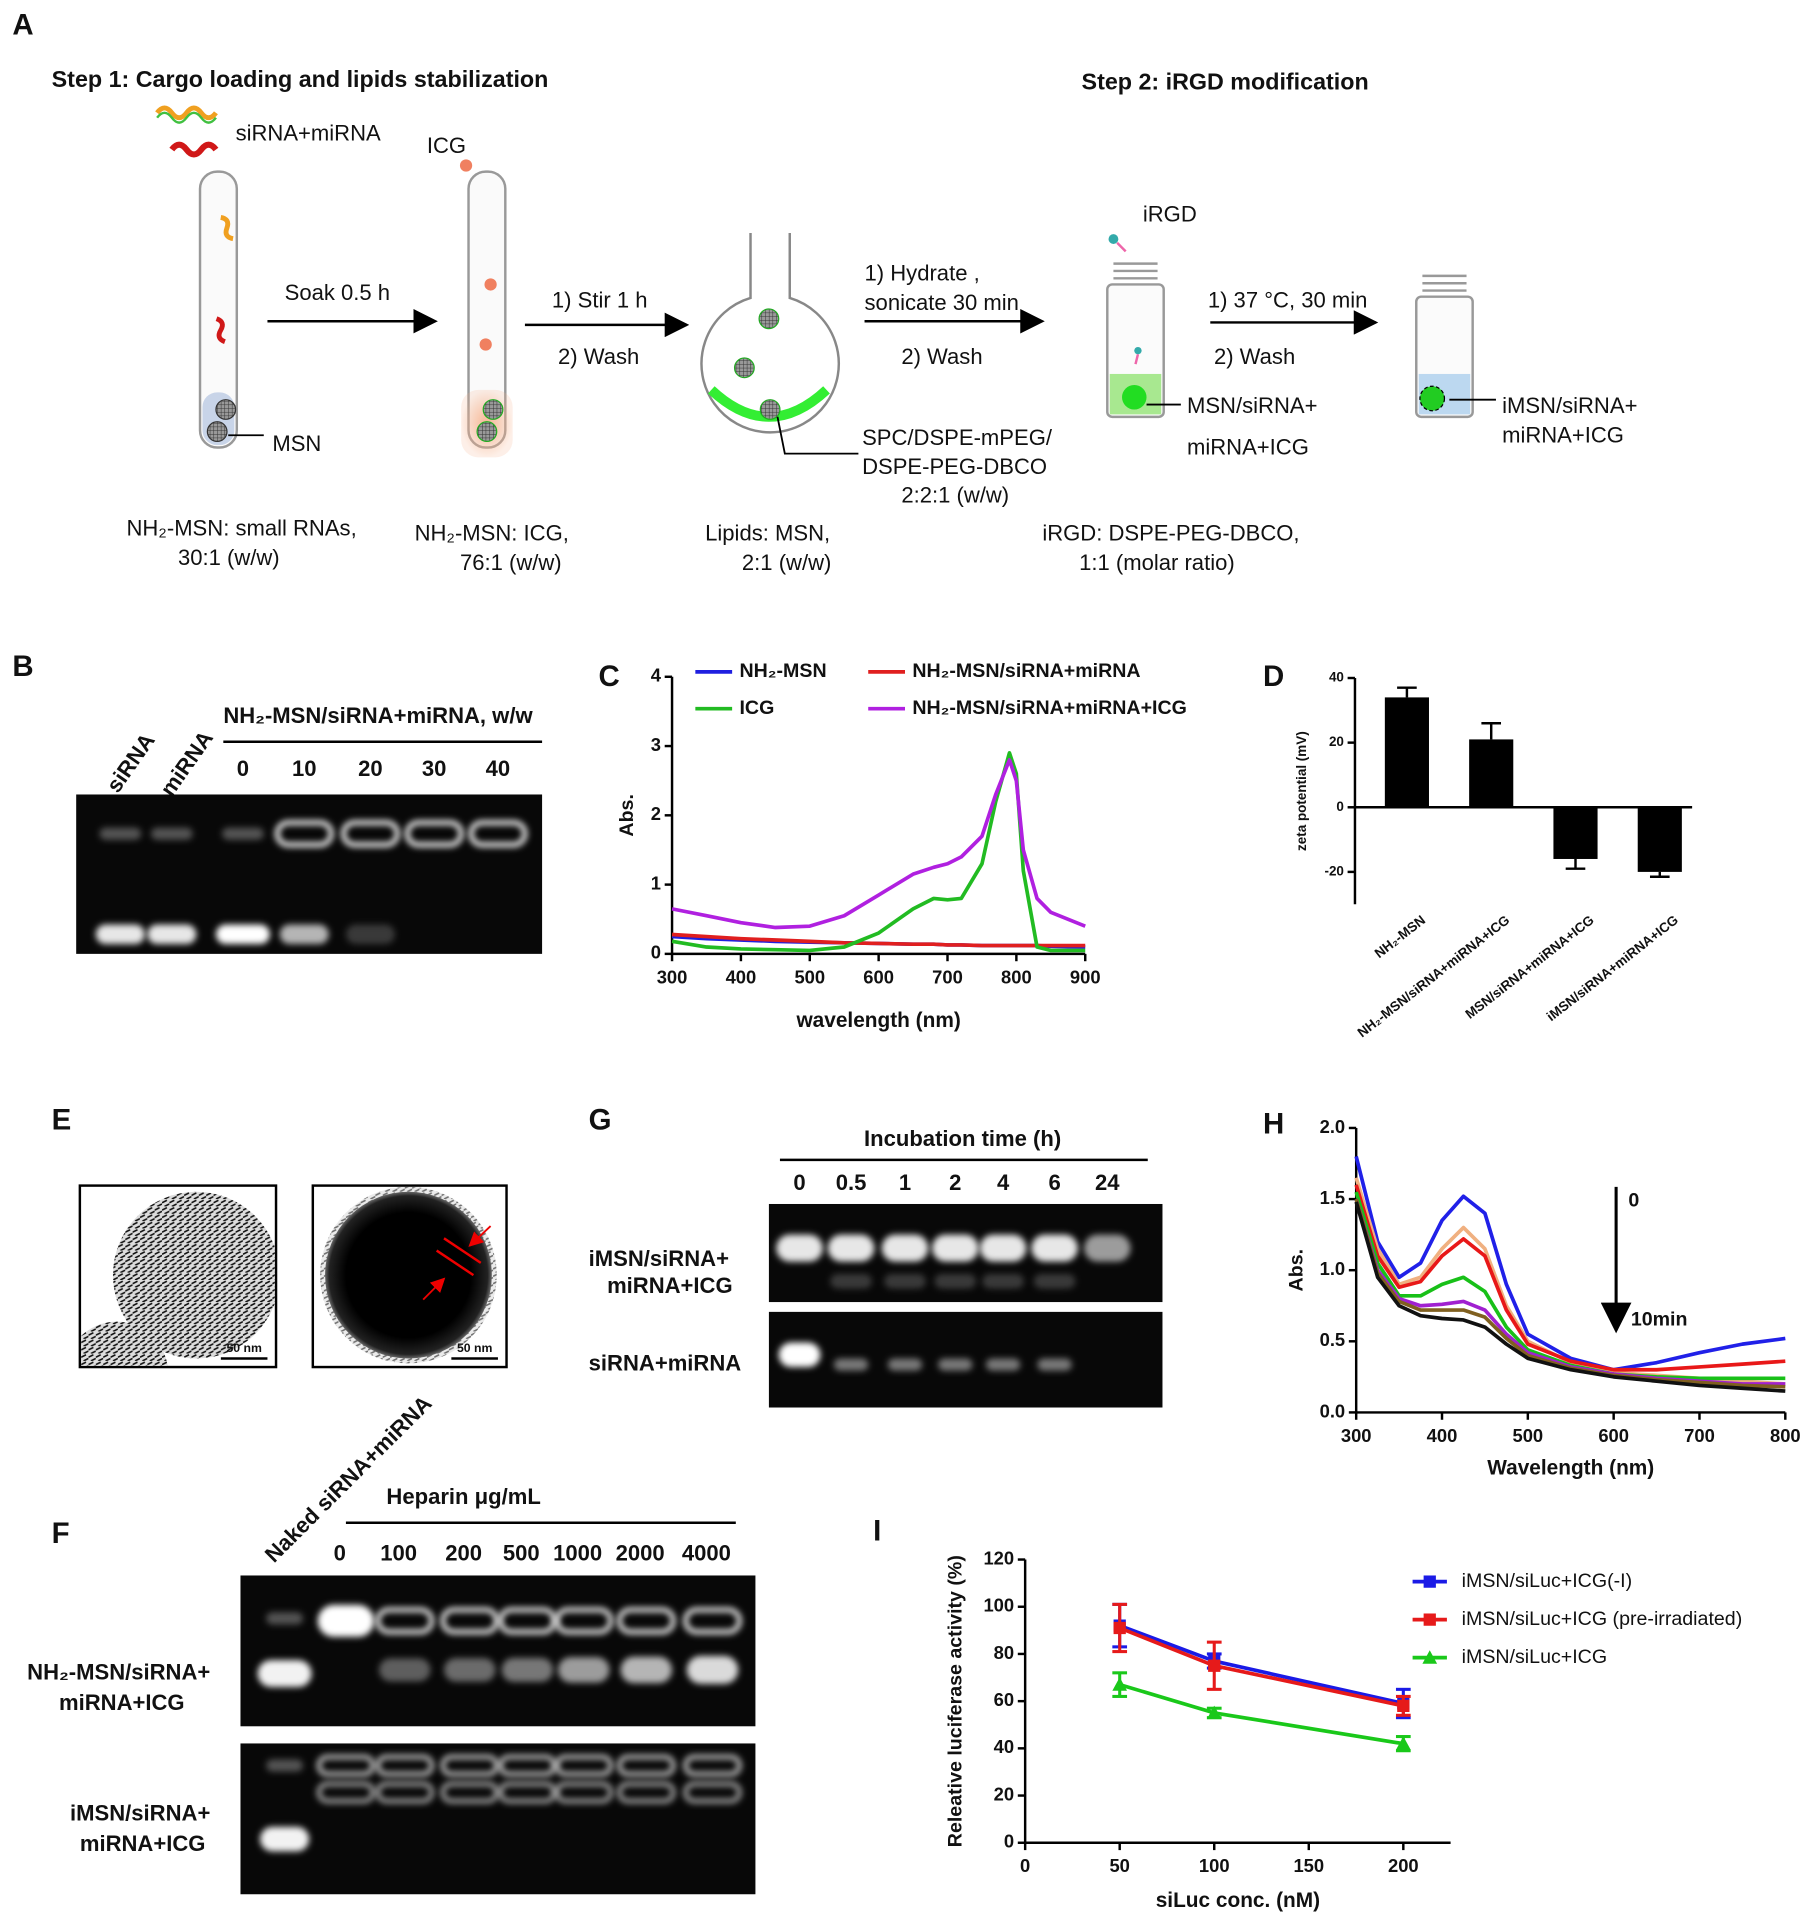  I want to click on label: SPC/DSPE-mPEG/, so click(957, 437).